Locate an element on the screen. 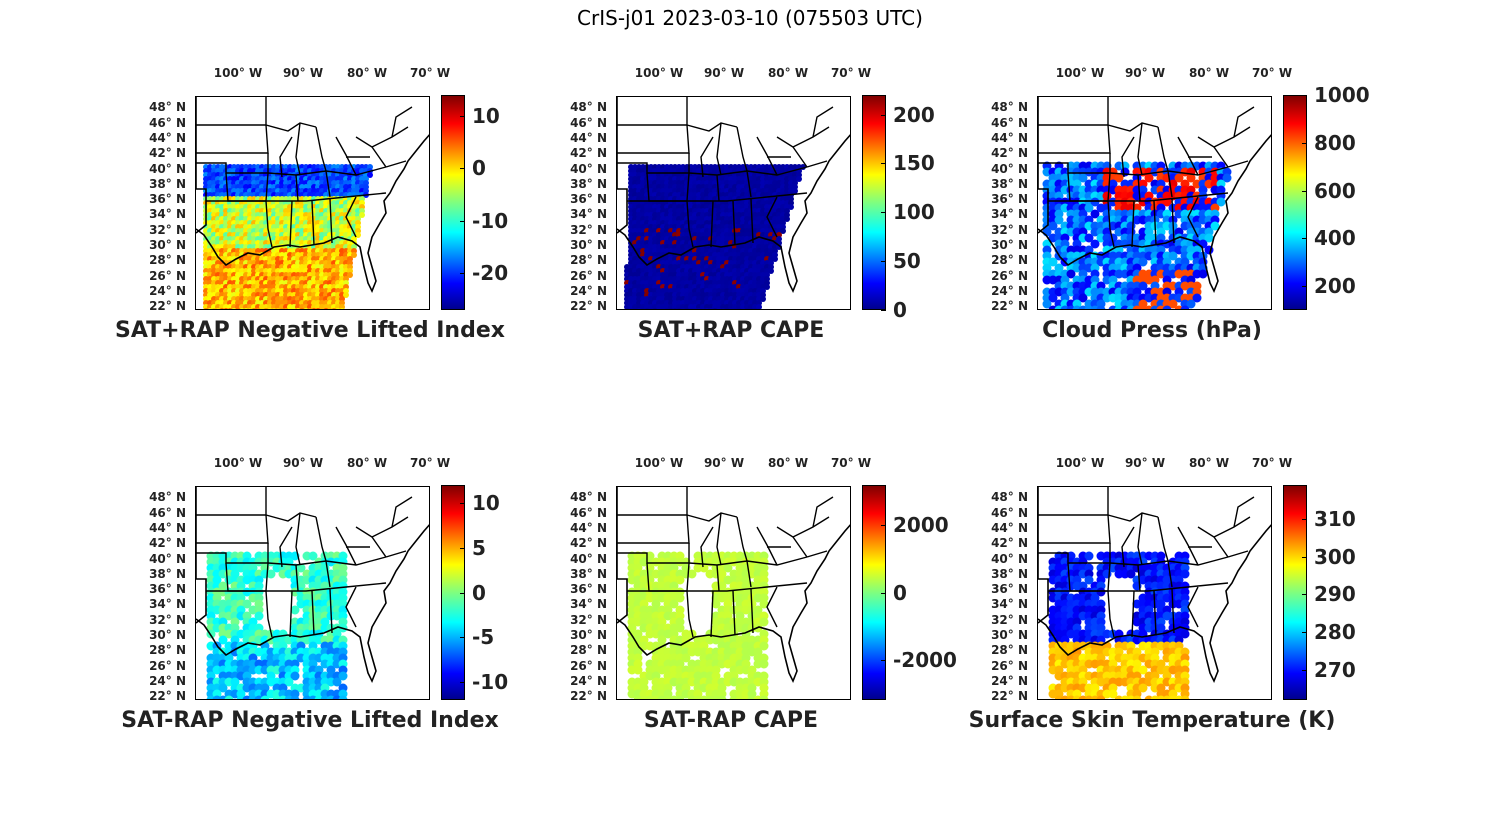  lat-tick-label: 42° N is located at coordinates (167, 543).